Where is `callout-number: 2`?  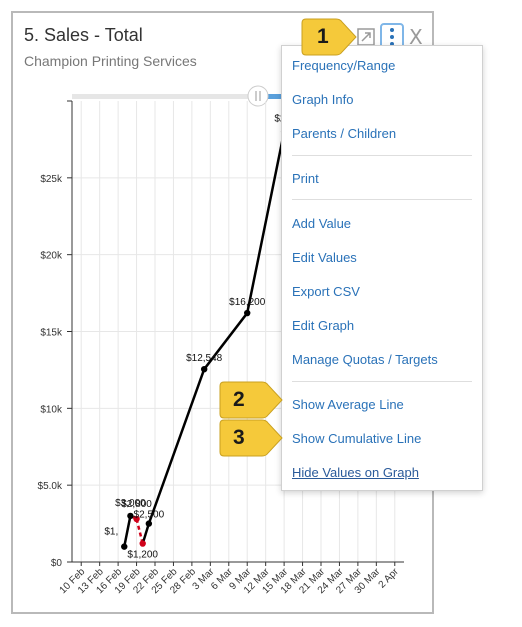 callout-number: 2 is located at coordinates (239, 399).